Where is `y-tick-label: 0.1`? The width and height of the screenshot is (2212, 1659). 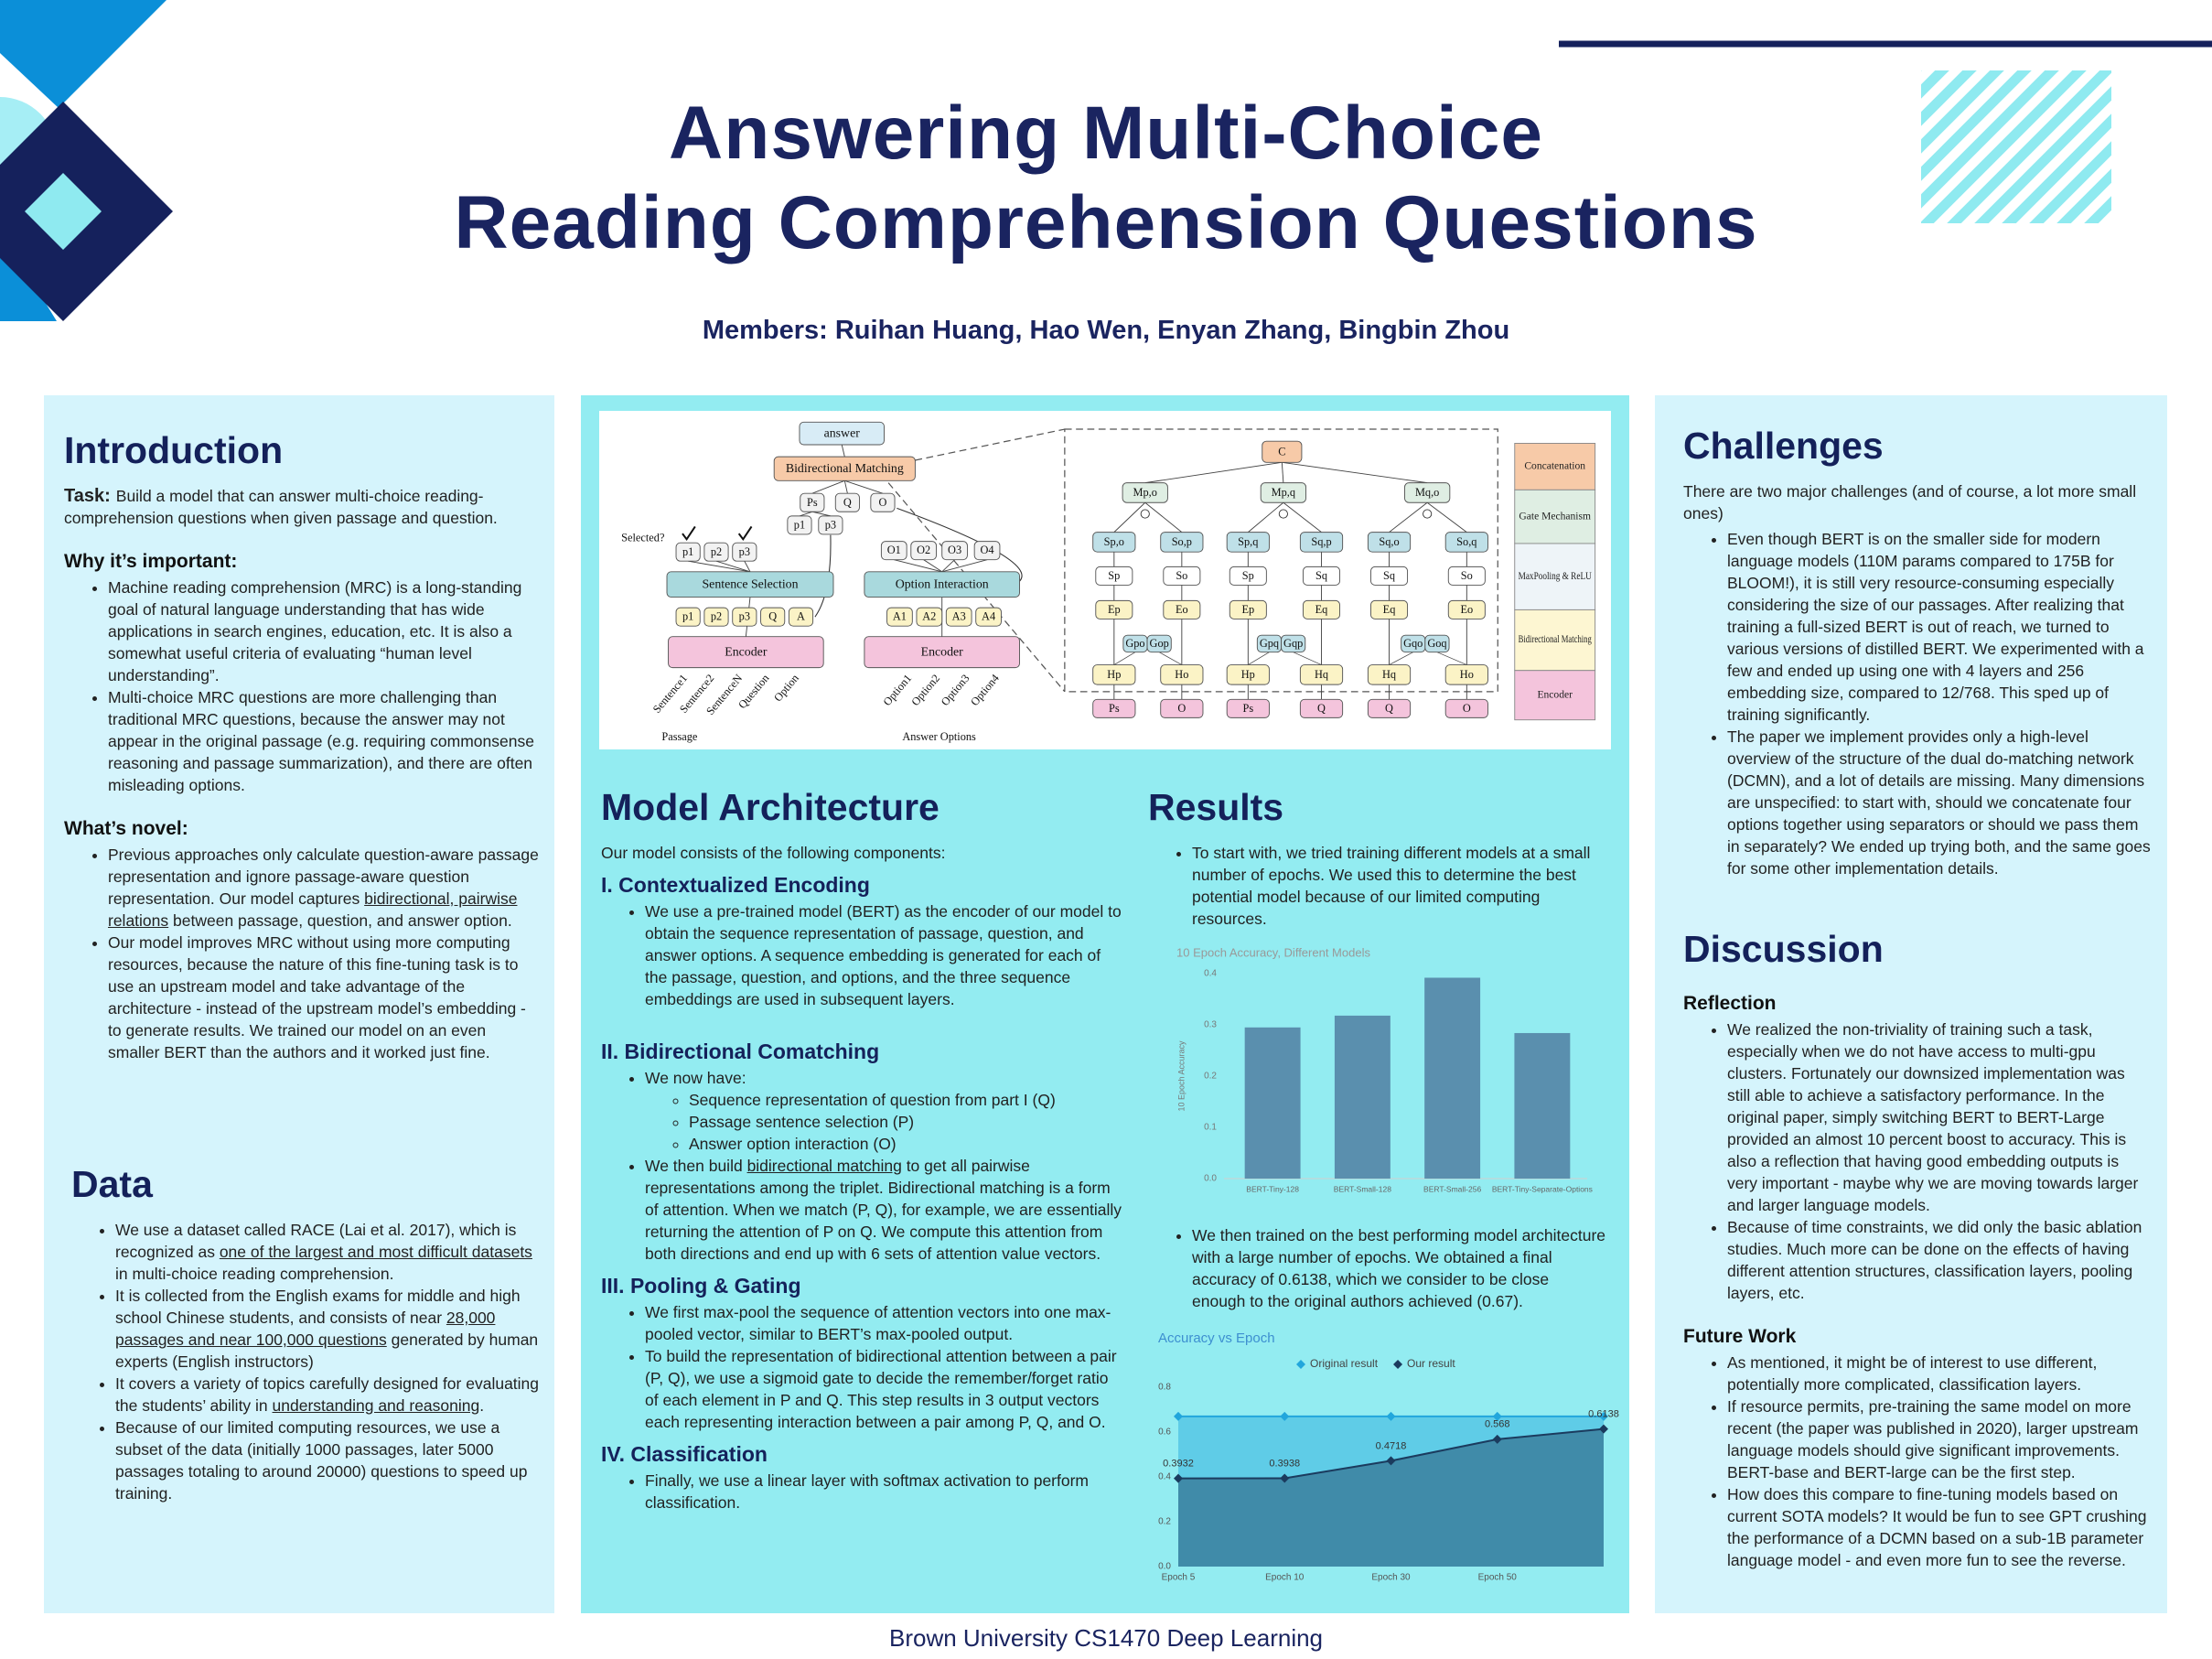
y-tick-label: 0.1 is located at coordinates (1210, 1128).